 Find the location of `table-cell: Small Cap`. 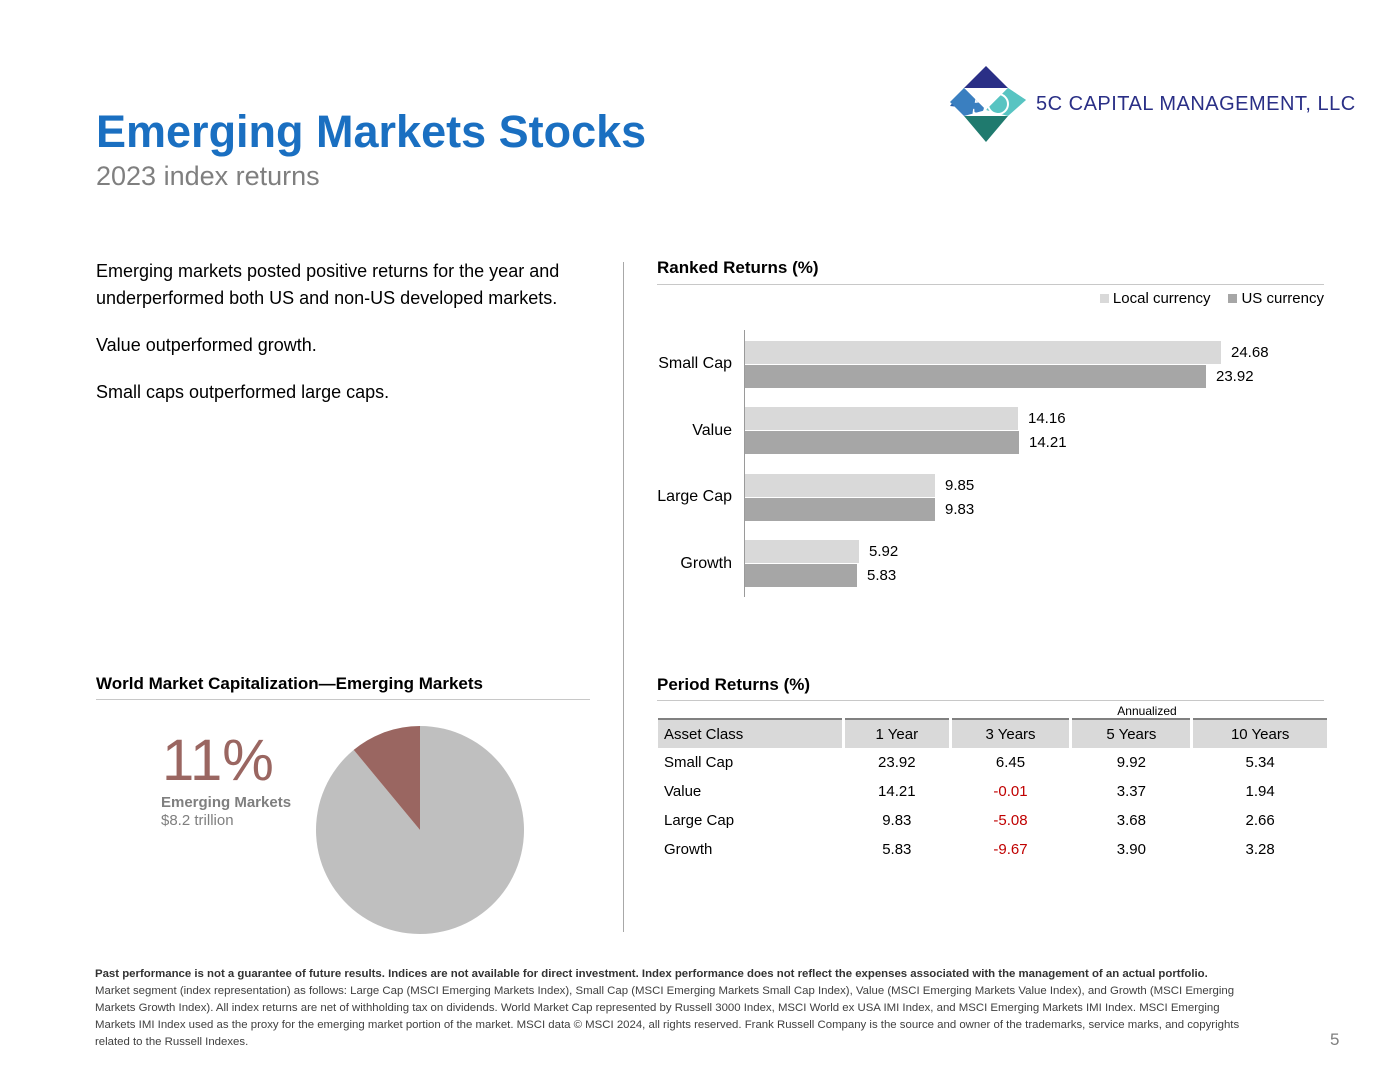

table-cell: Small Cap is located at coordinates (699, 762).